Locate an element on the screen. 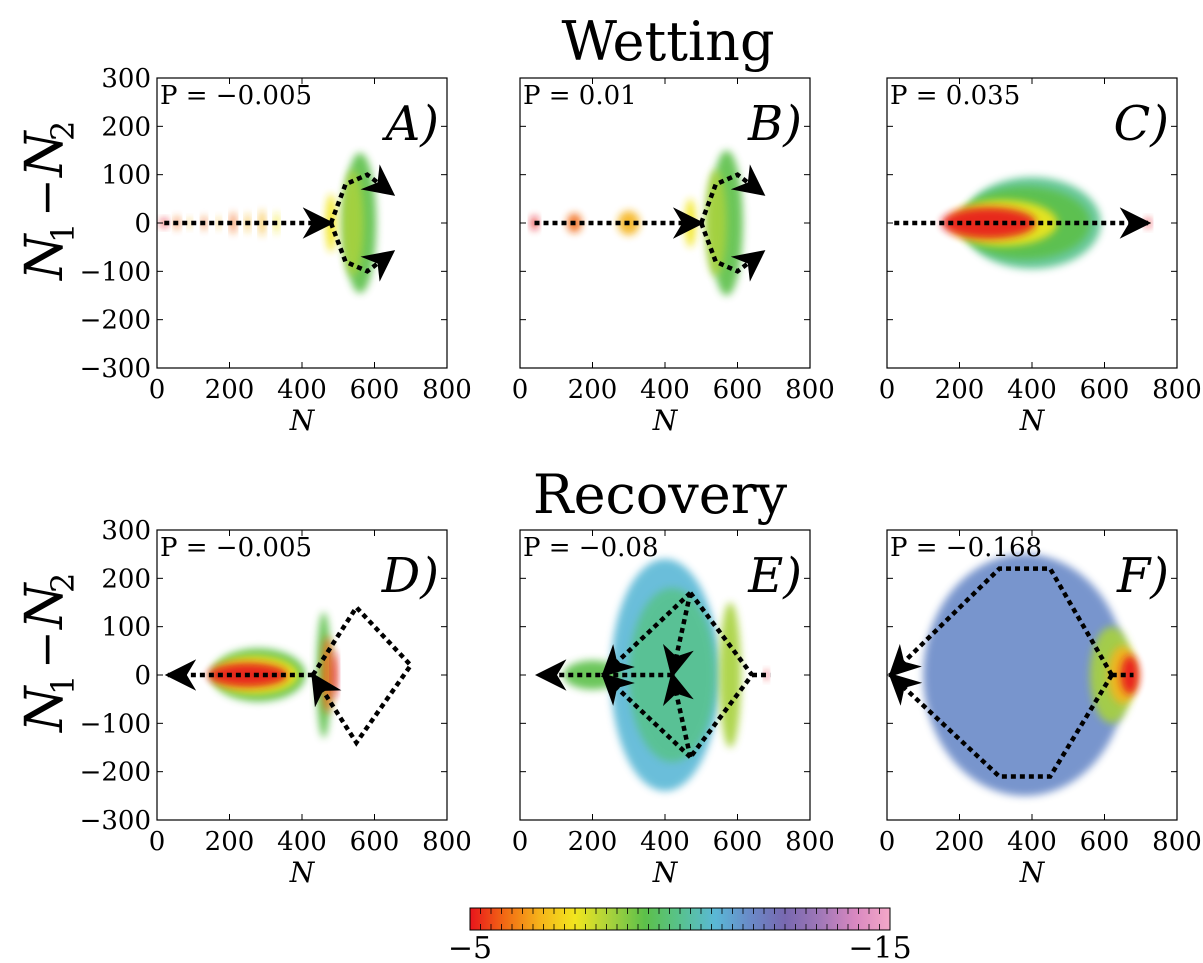 This screenshot has height=963, width=1203. panel-e: 0 200 400 600 800 N P = −0.08 E) is located at coordinates (673, 709).